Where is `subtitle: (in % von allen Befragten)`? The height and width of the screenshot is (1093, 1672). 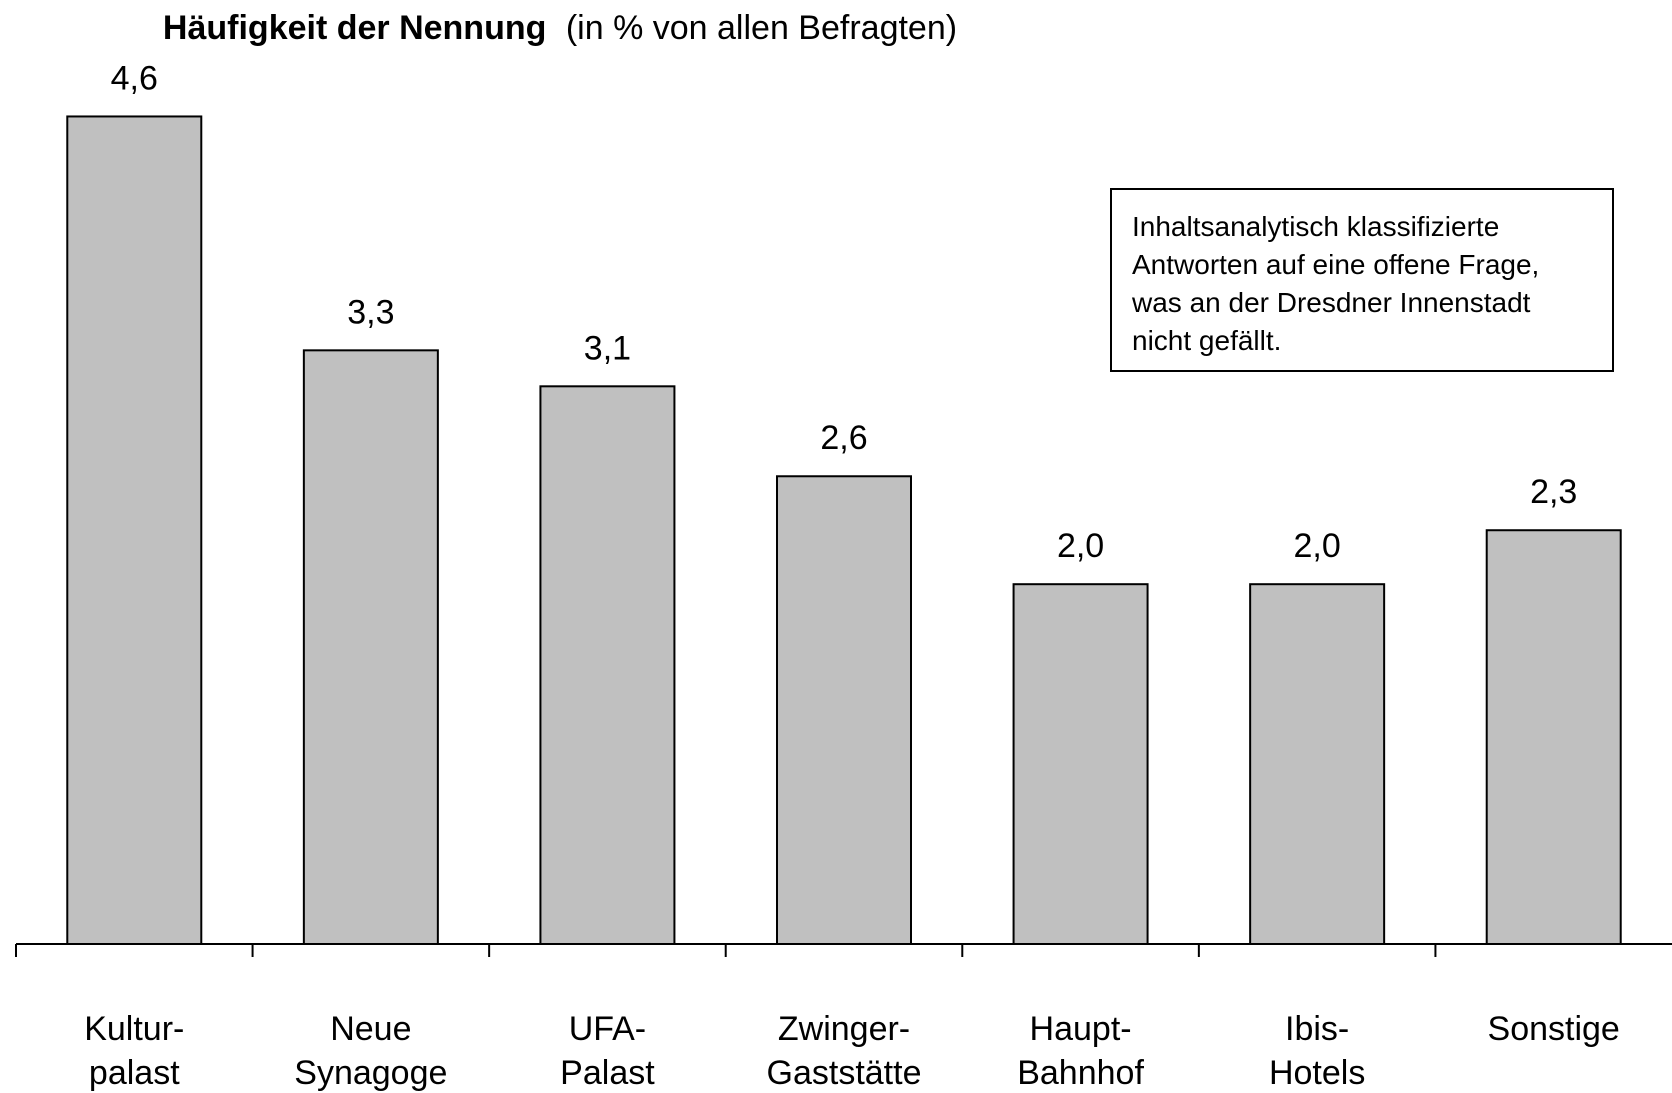
subtitle: (in % von allen Befragten) is located at coordinates (761, 28).